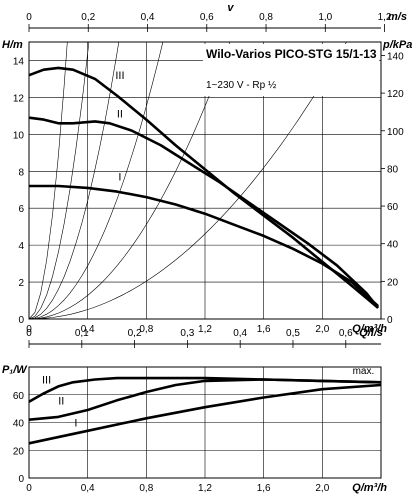  I want to click on chart-subtitle: 1~230 V - Rp ½, so click(241, 85).